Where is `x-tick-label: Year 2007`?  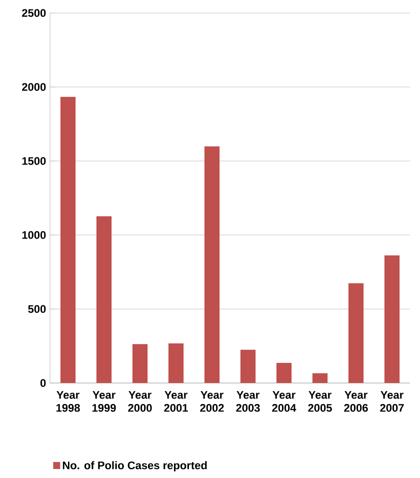 x-tick-label: Year 2007 is located at coordinates (392, 401).